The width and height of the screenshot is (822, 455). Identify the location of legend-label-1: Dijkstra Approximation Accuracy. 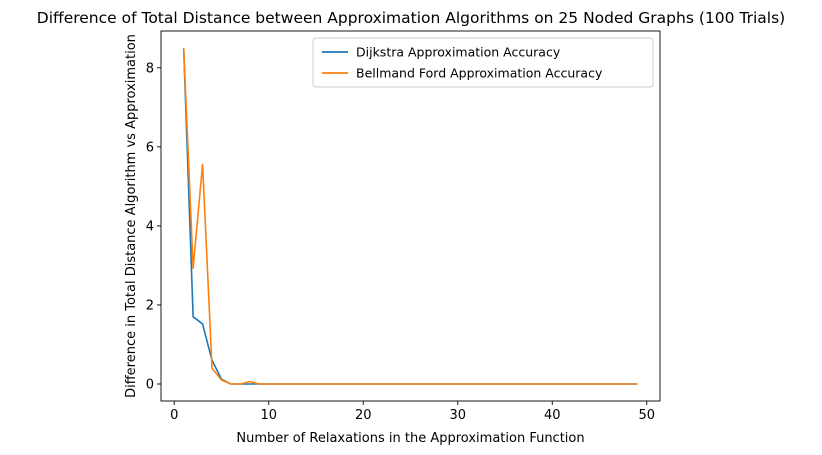
(458, 52).